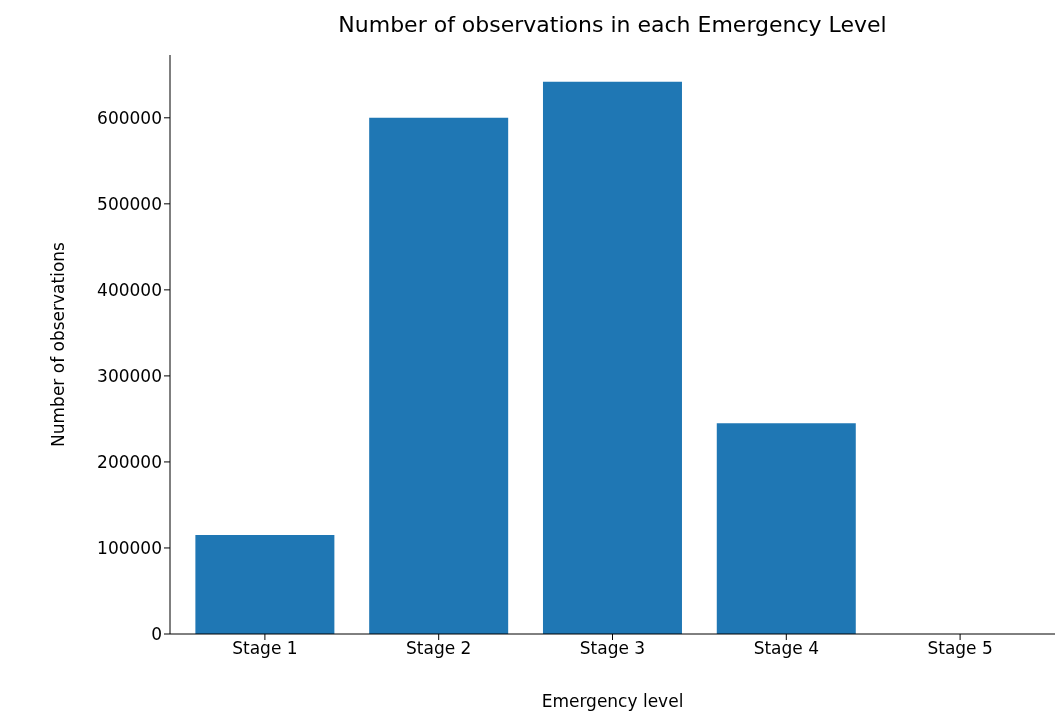 The image size is (1056, 715). I want to click on y-tick-label: 200000, so click(129, 461).